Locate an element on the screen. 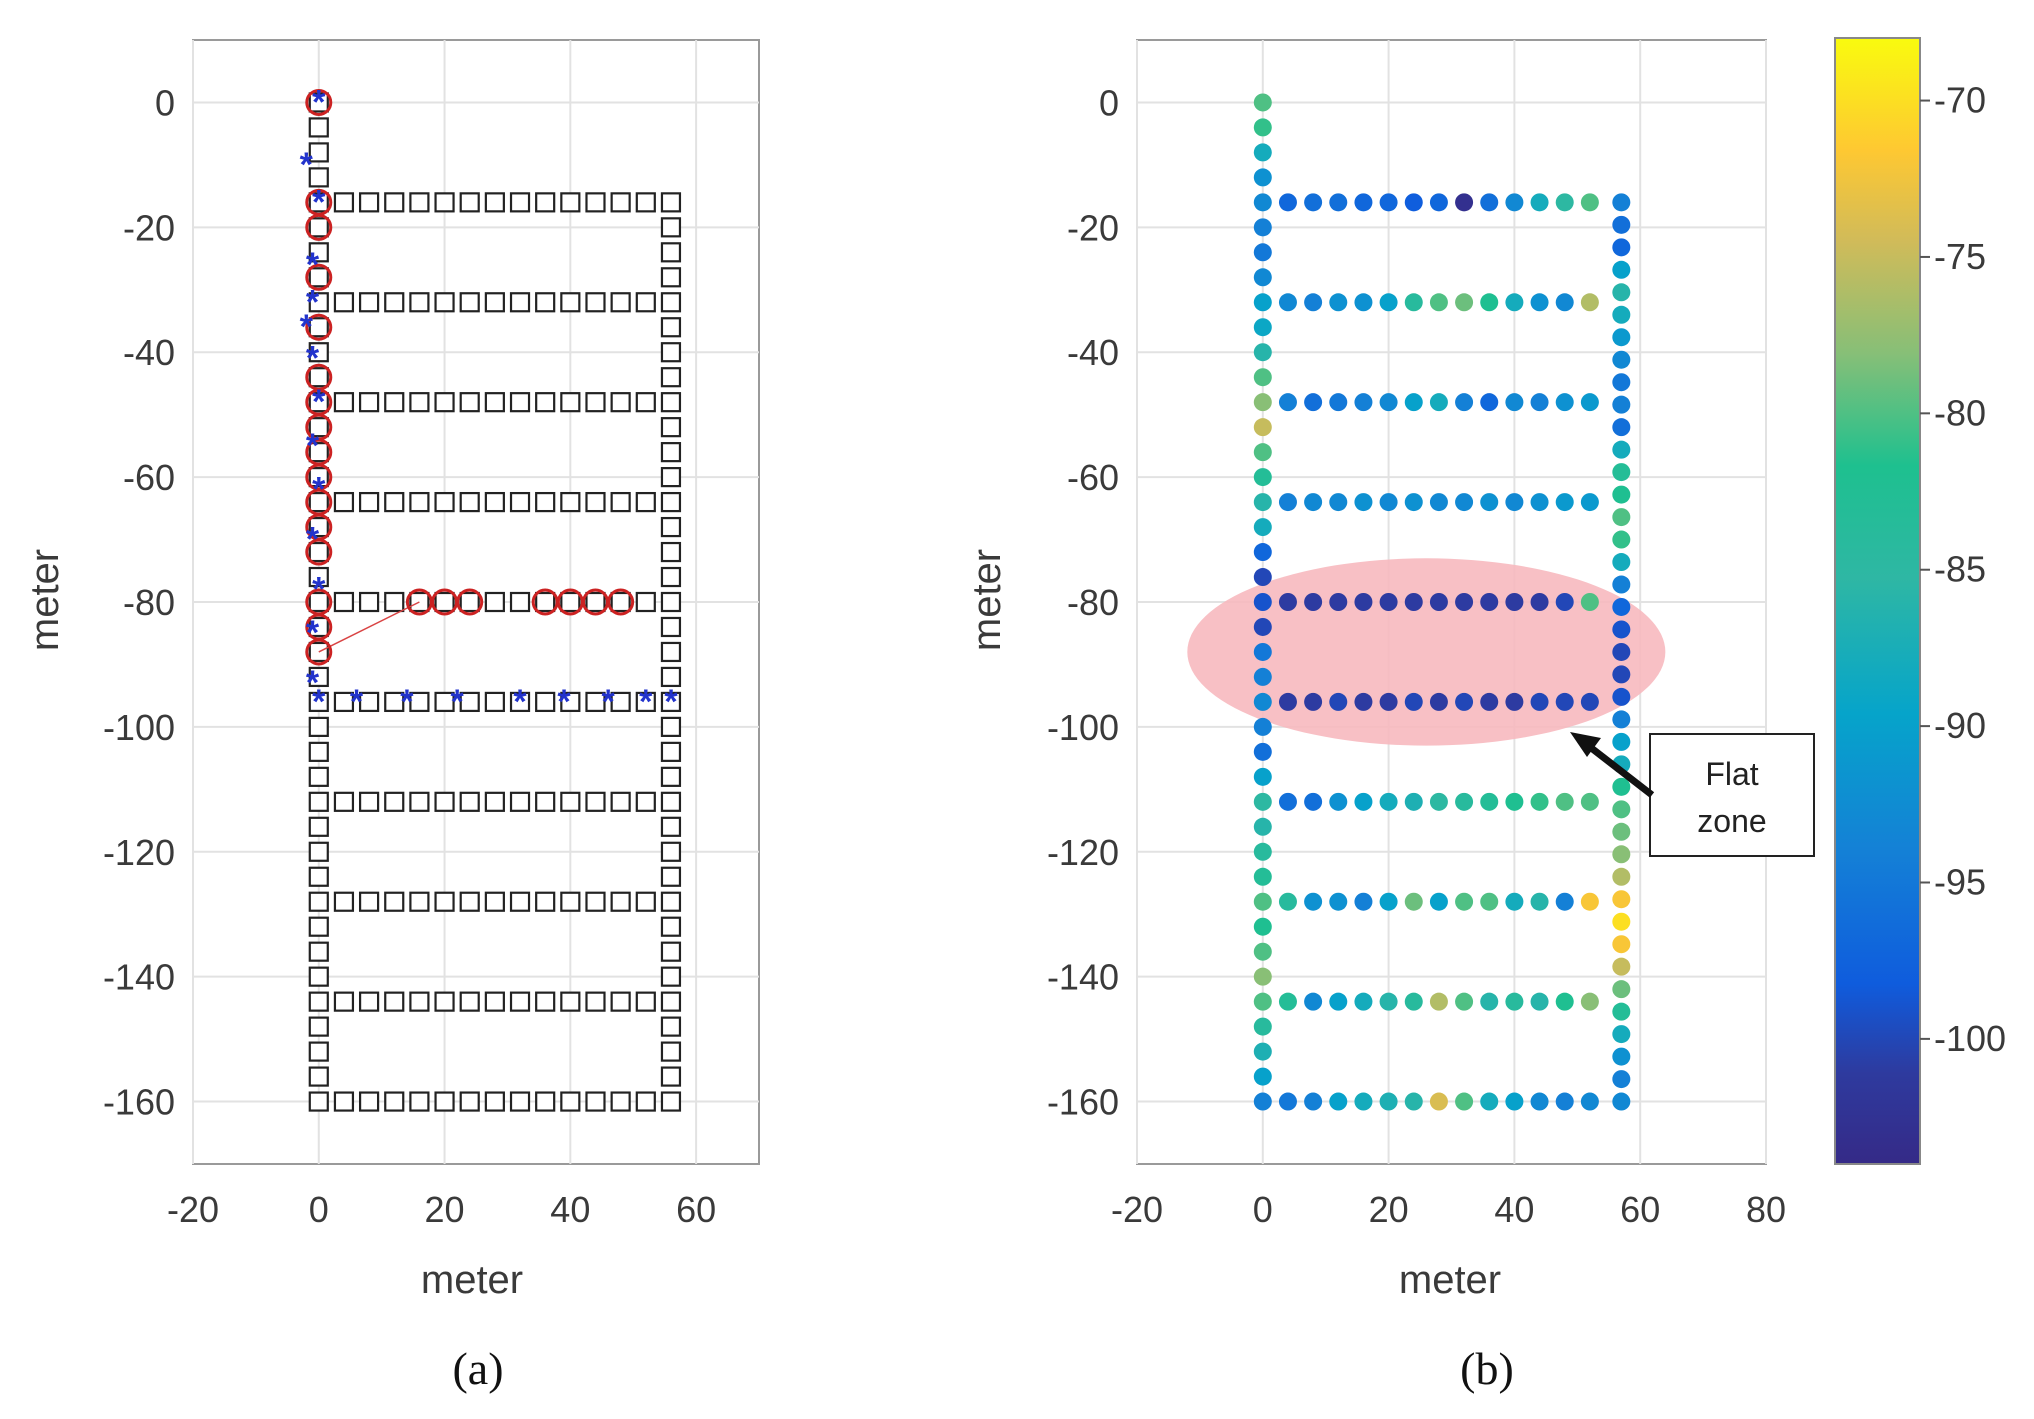  y-tick-label: -140 is located at coordinates (139, 977).